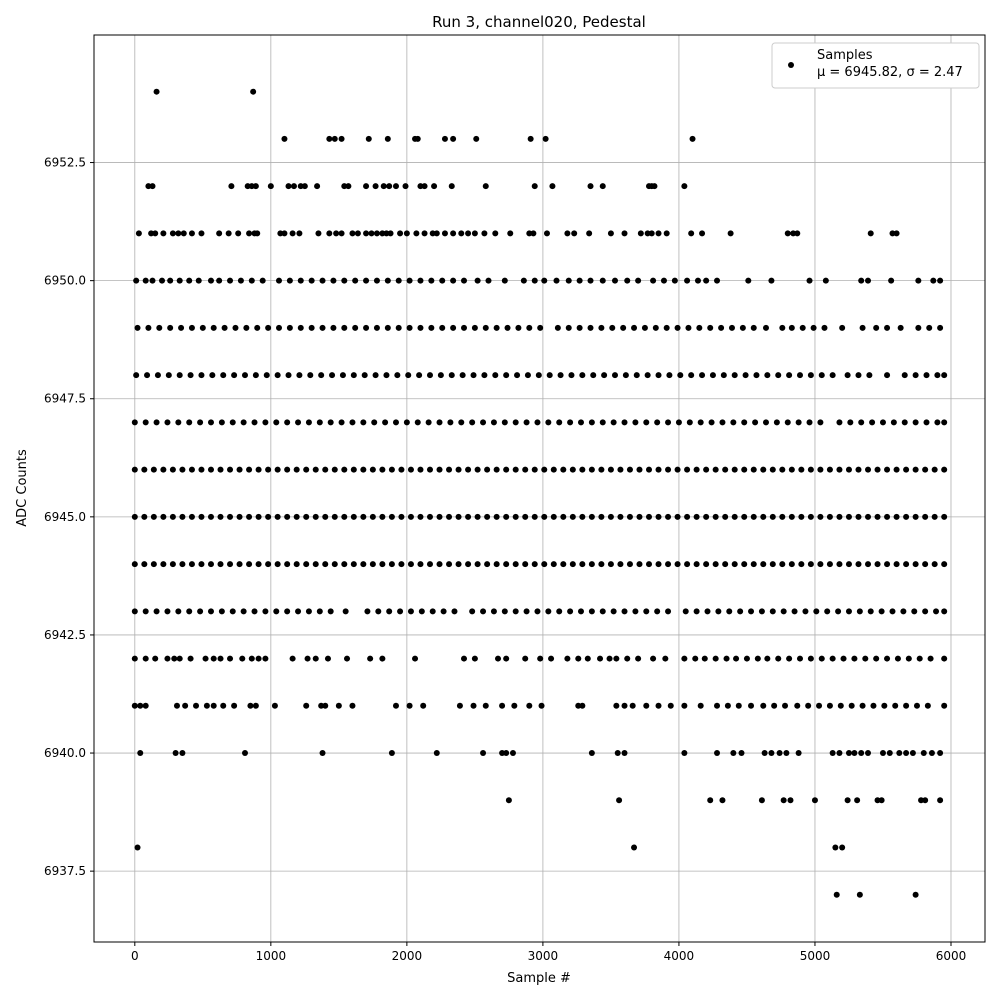 Image resolution: width=1000 pixels, height=1000 pixels. What do you see at coordinates (815, 956) in the screenshot?
I see `x-tick-label: 5000` at bounding box center [815, 956].